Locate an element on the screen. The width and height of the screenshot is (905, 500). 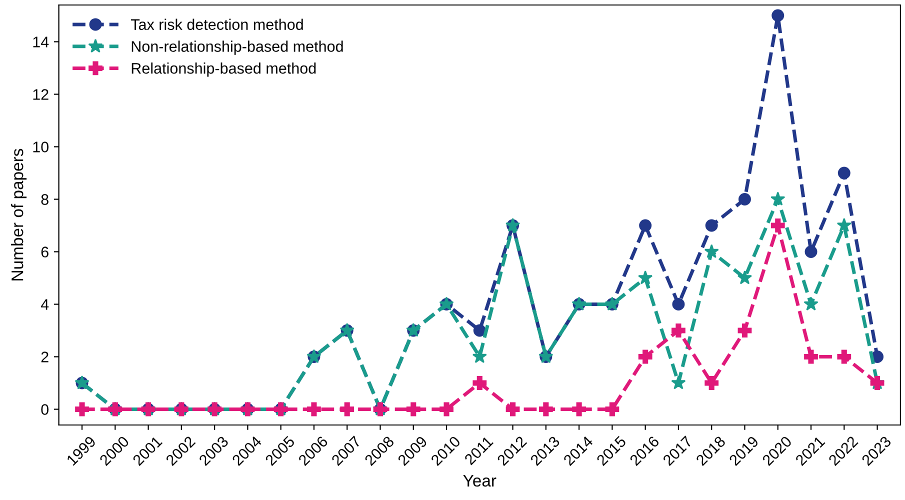
y-tick-label: 14 is located at coordinates (41, 42).